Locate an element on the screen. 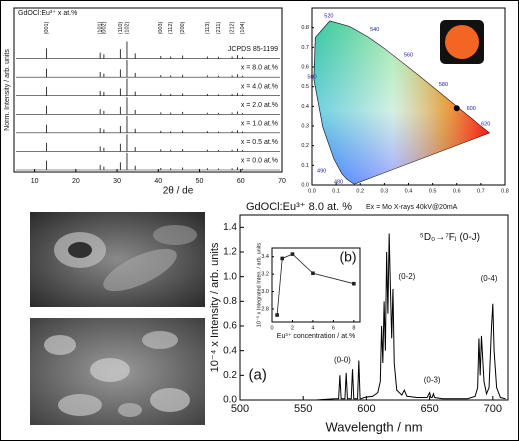  y-axis-label: Norm. Intensity / arb. units is located at coordinates (7, 90).